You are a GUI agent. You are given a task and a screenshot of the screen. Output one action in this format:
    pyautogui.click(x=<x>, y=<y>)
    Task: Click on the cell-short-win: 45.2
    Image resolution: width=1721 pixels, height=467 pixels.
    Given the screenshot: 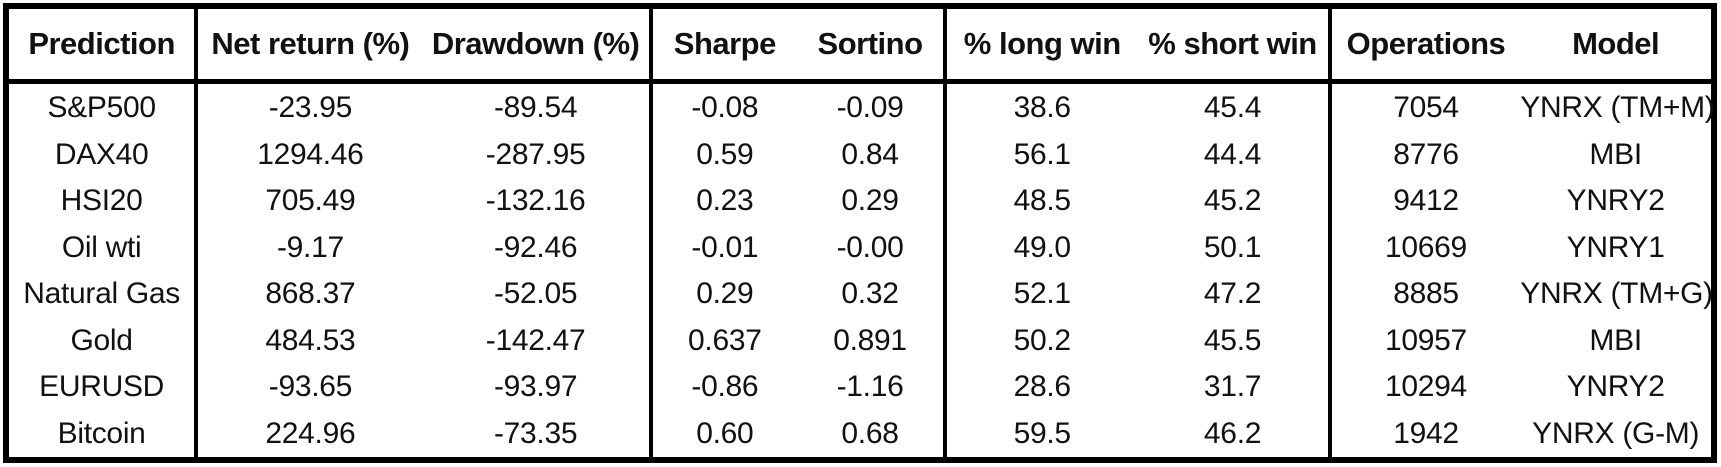 What is the action you would take?
    pyautogui.click(x=1232, y=201)
    